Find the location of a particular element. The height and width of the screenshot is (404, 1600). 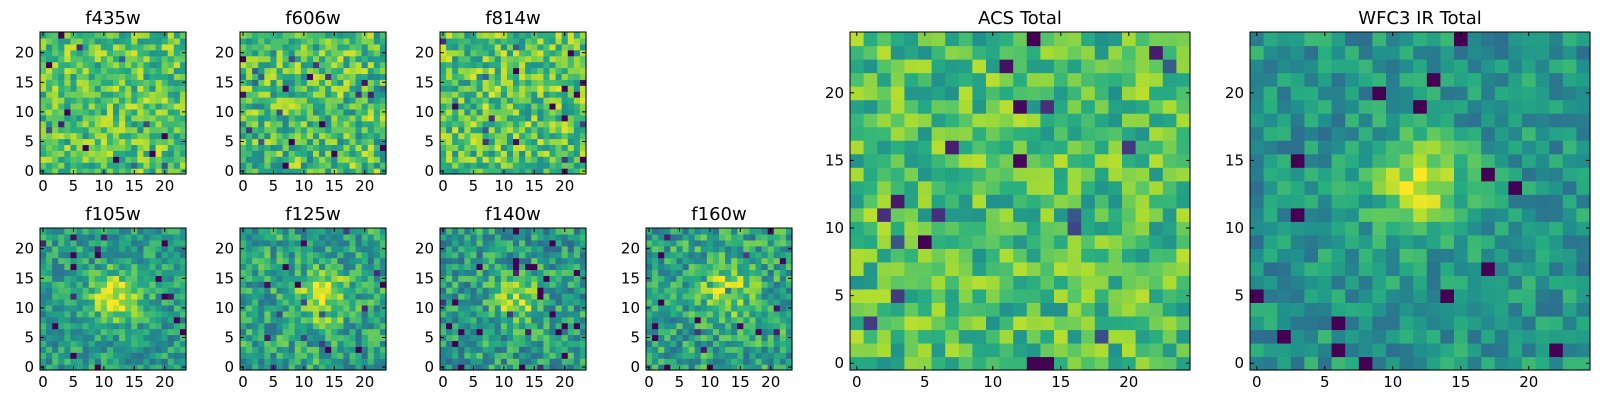

y-tick-label: 5 is located at coordinates (635, 337).